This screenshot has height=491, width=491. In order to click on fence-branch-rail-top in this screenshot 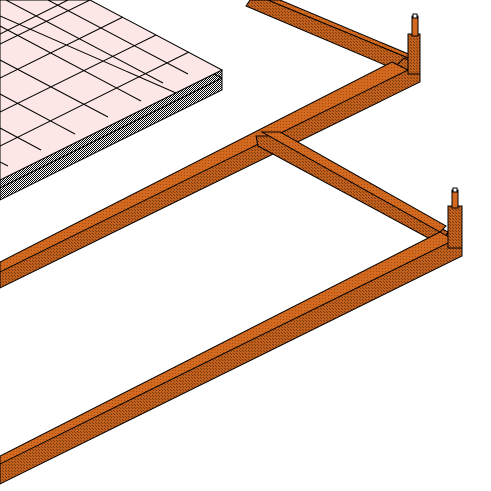, I will do `click(353, 182)`.